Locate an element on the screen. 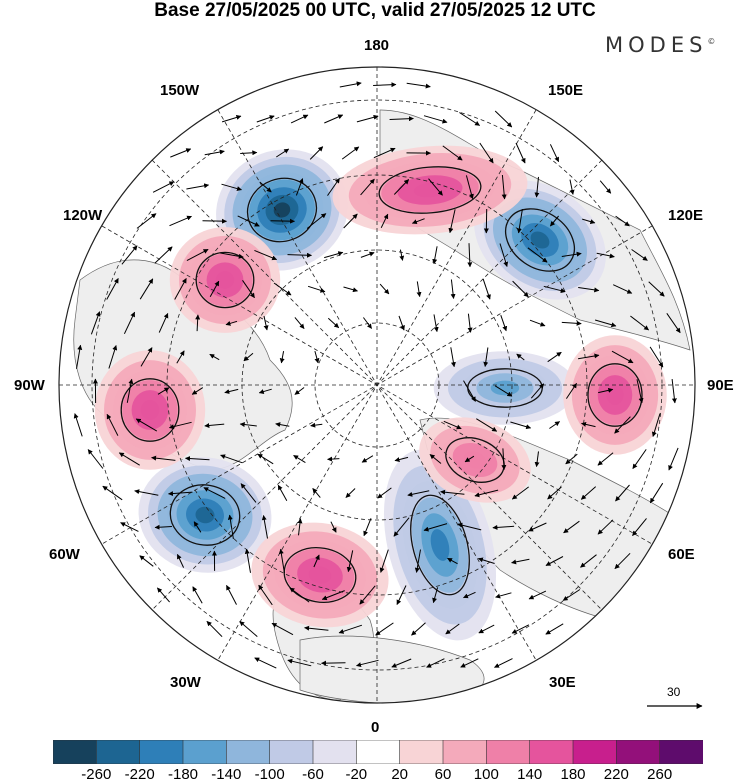  lon-label-180: 180 is located at coordinates (377, 45).